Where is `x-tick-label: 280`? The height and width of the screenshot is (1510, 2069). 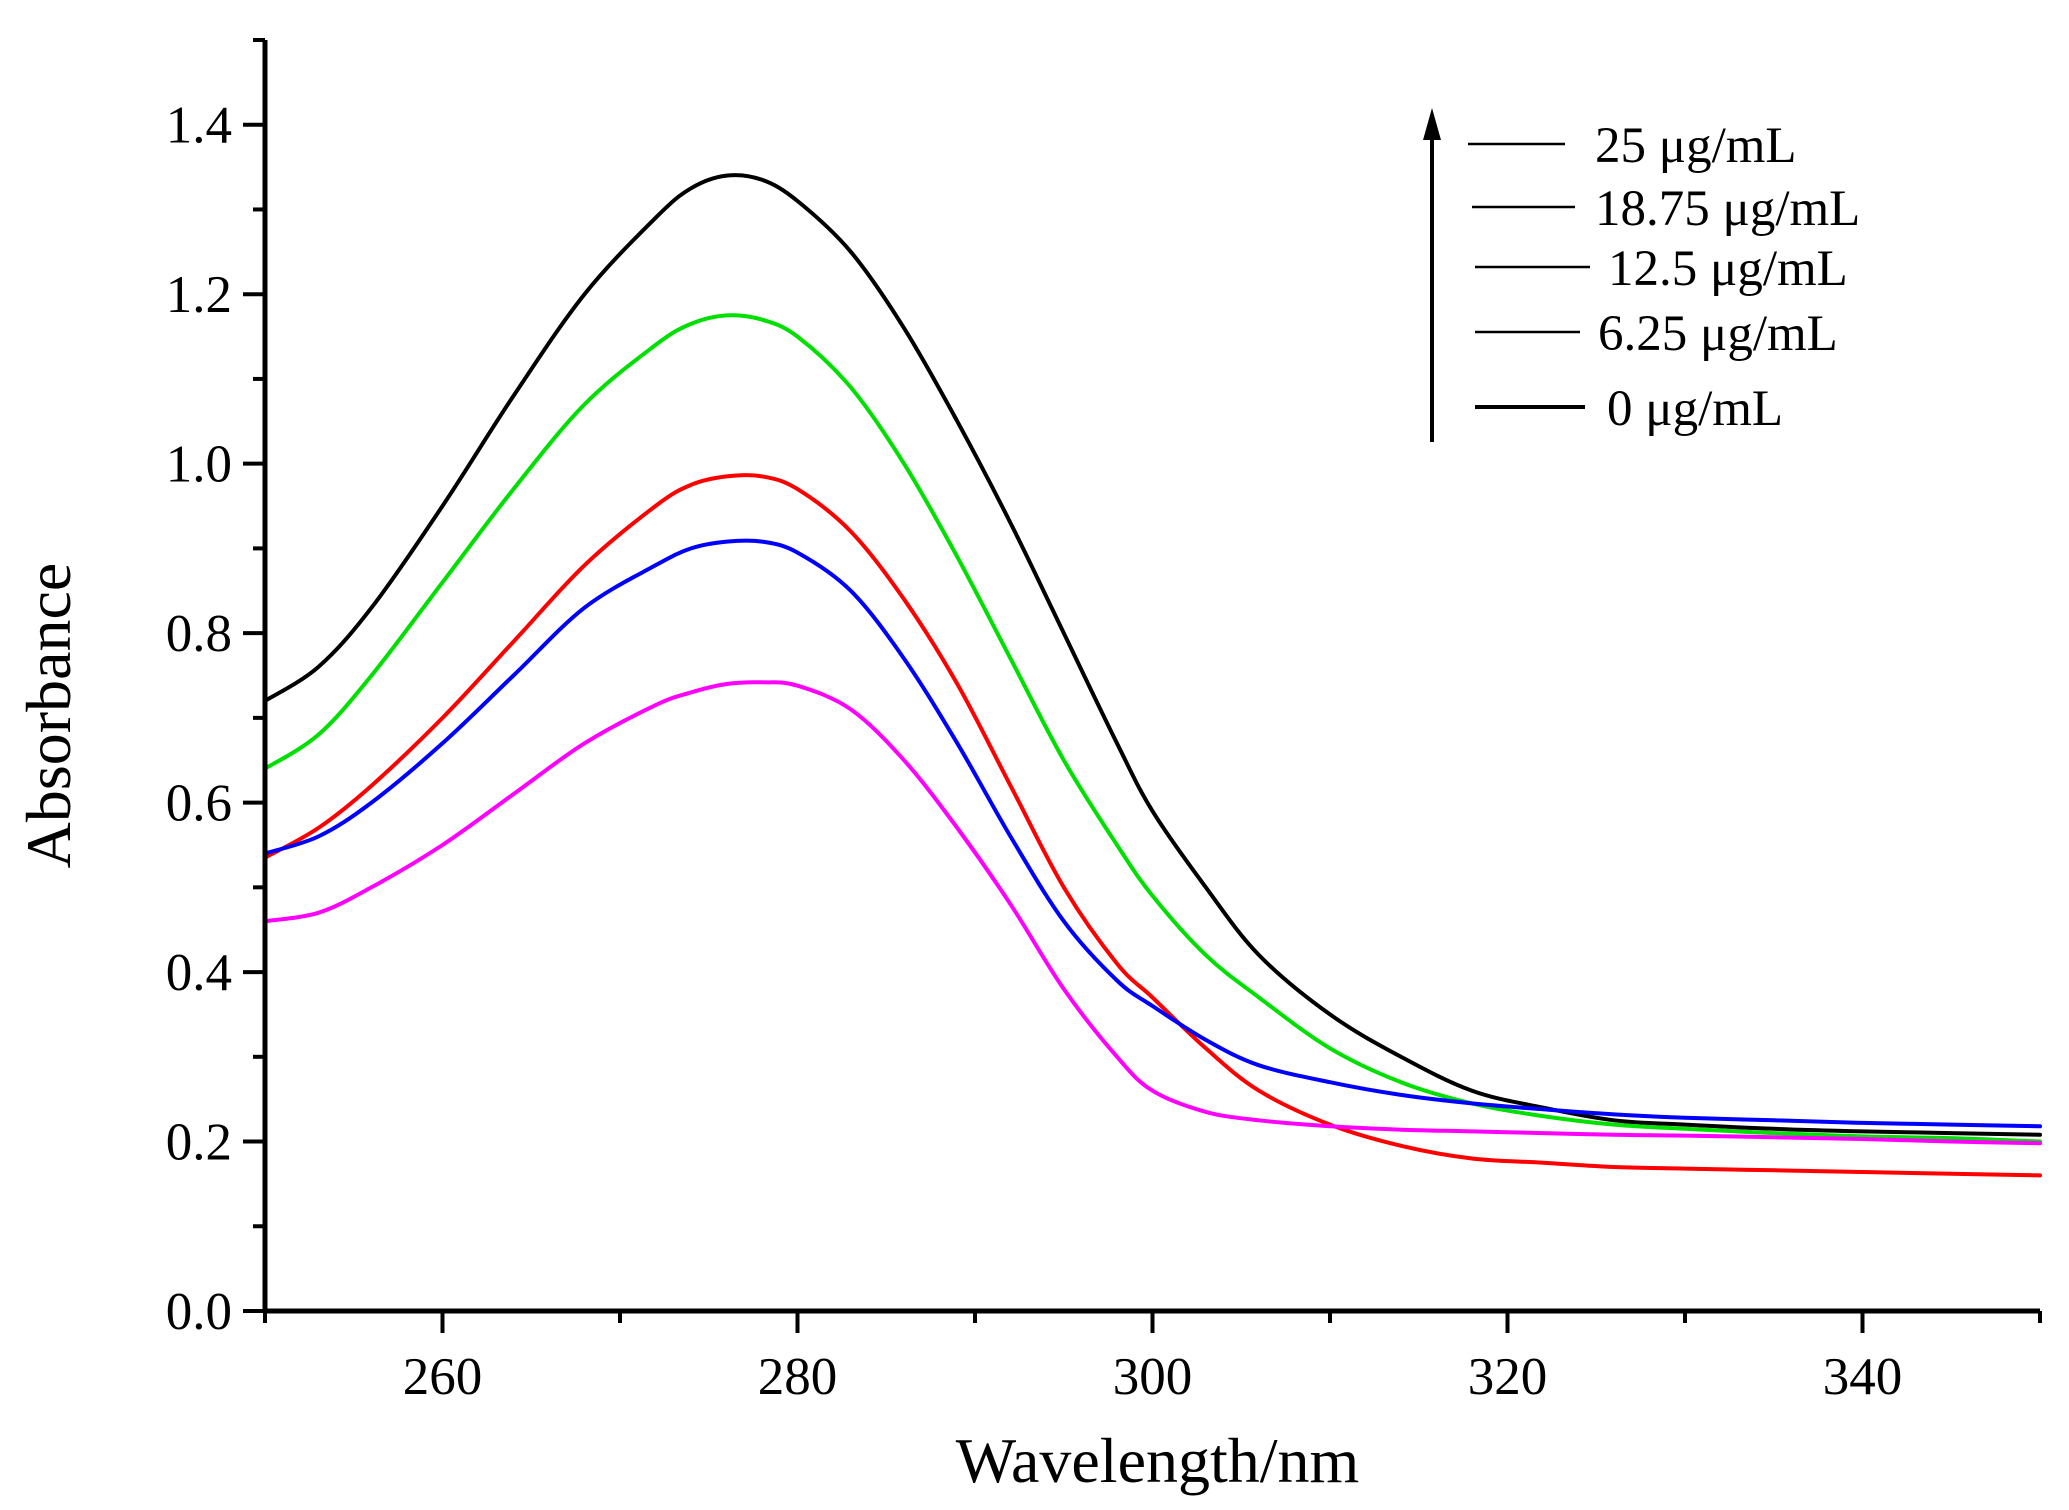 x-tick-label: 280 is located at coordinates (798, 1377).